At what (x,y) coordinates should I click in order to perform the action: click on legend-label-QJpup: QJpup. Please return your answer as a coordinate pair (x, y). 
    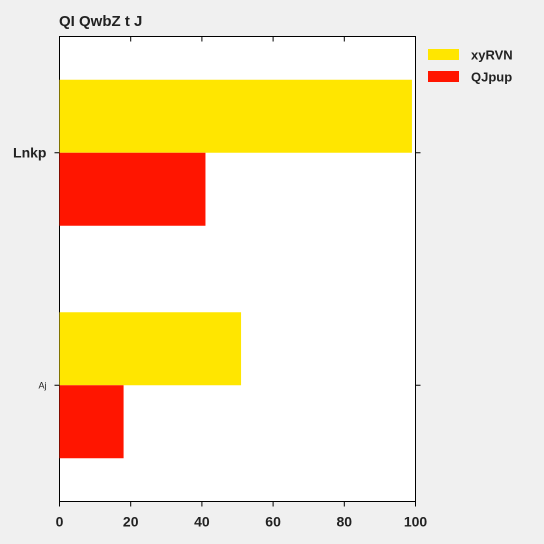
    Looking at the image, I should click on (491, 77).